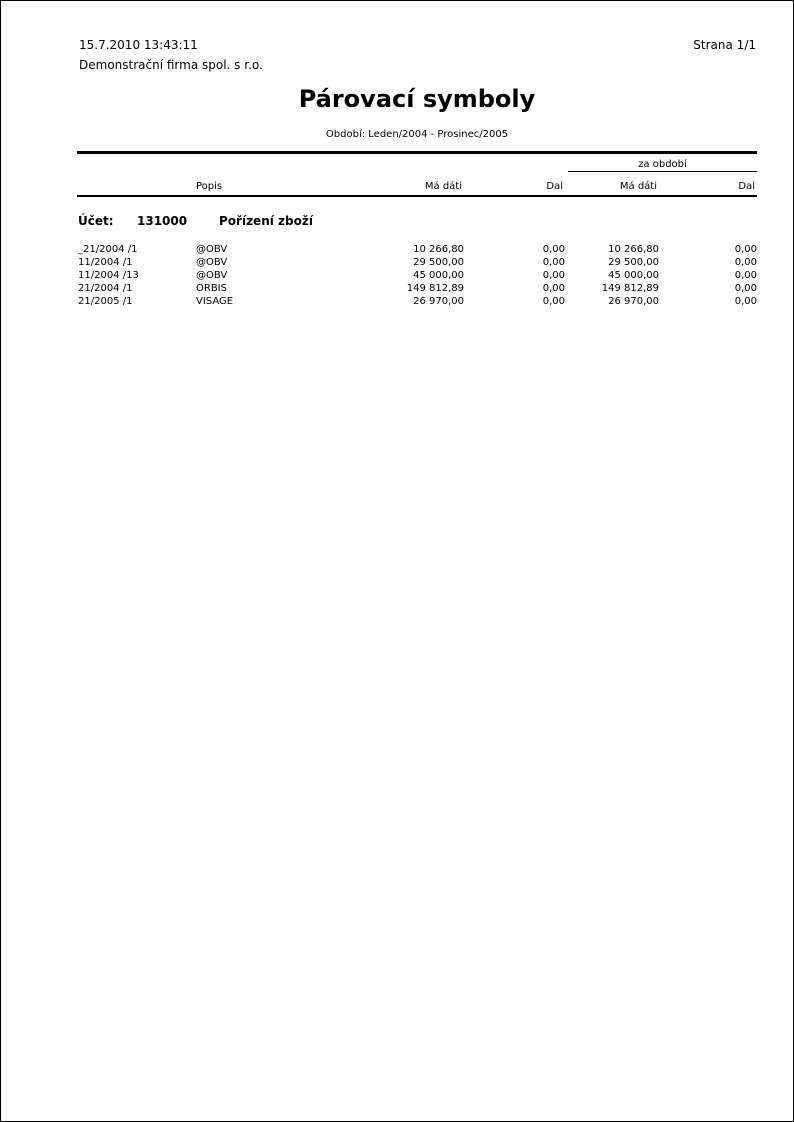  What do you see at coordinates (746, 186) in the screenshot?
I see `column-header-dal-period: Dal` at bounding box center [746, 186].